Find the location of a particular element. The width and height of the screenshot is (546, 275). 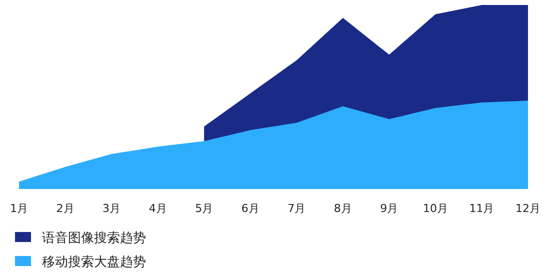

legend-label: 语音图像搜索趋势 is located at coordinates (94, 238).